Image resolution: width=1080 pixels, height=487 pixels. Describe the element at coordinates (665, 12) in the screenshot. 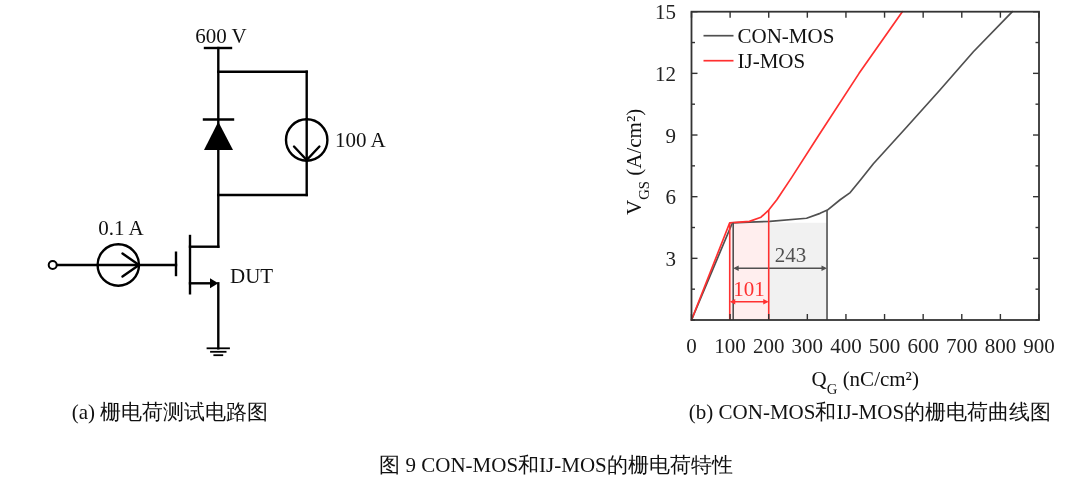

I see `y-tick-label: 15` at that location.